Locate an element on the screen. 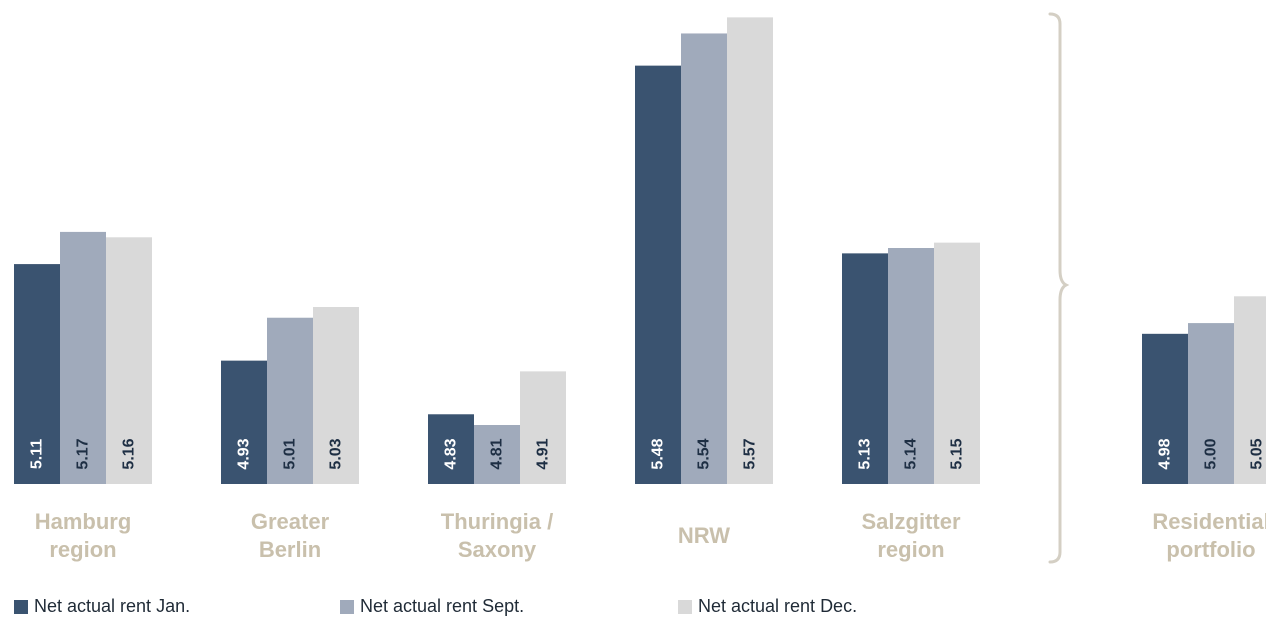 Image resolution: width=1266 pixels, height=621 pixels. category-label-4-line-0: Salzgitter is located at coordinates (910, 521).